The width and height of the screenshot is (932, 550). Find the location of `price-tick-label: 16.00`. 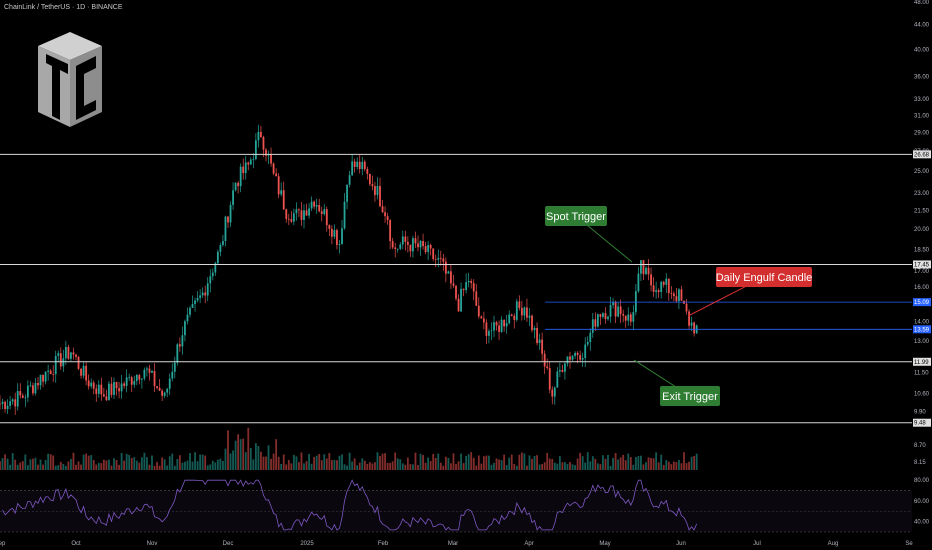

price-tick-label: 16.00 is located at coordinates (922, 288).